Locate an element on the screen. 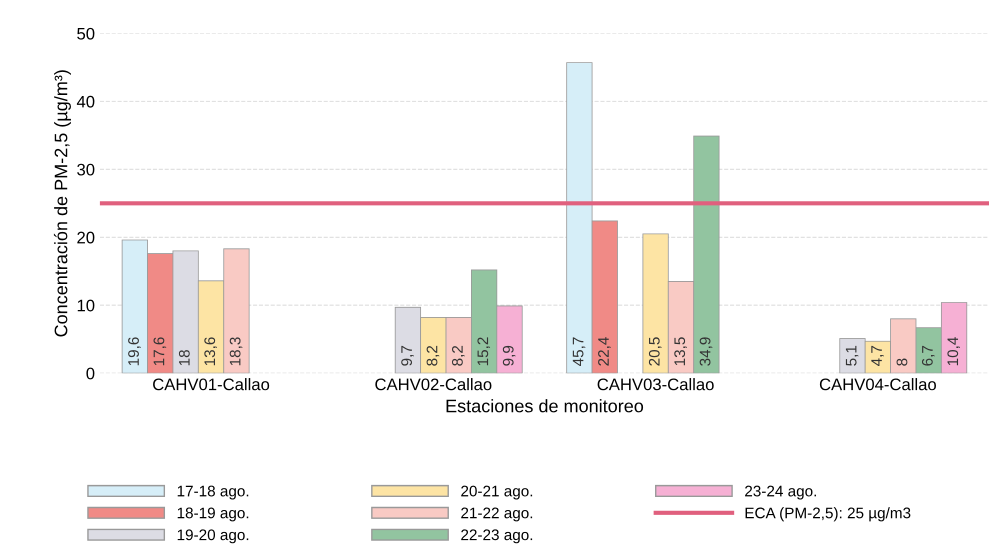  data-label: 9,7 is located at coordinates (407, 356).